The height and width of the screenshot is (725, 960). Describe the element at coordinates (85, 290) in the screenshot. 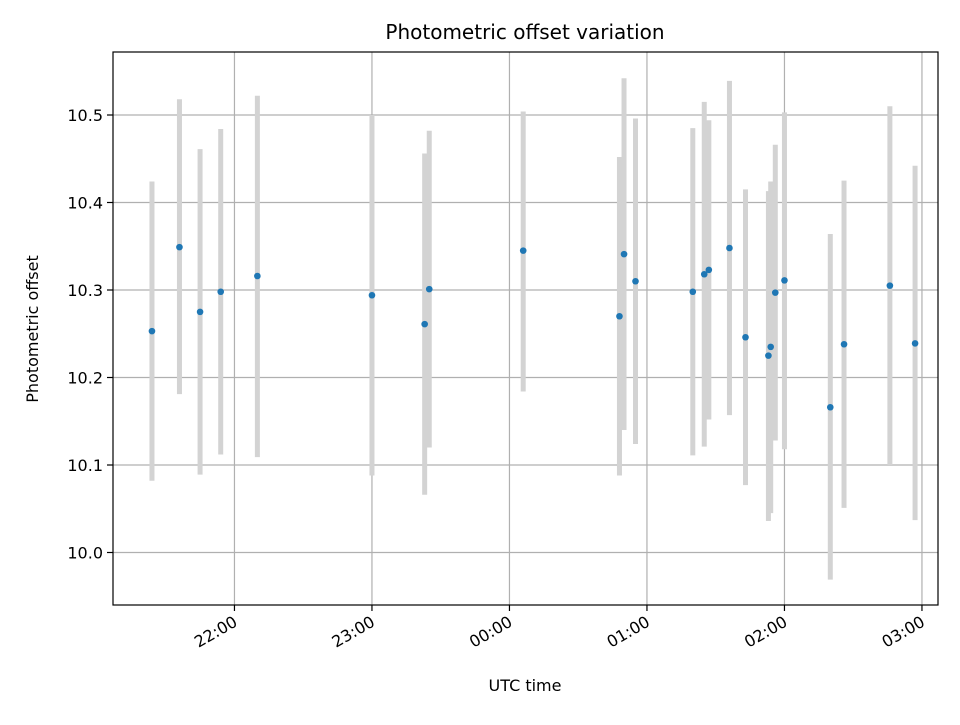

I see `y-tick-label: 10.3` at that location.